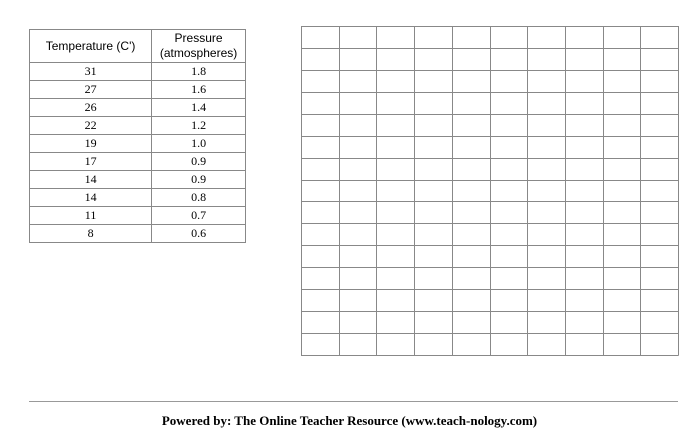  I want to click on header-row: Temperature (C') Pressure (atmospheres), so click(137, 46).